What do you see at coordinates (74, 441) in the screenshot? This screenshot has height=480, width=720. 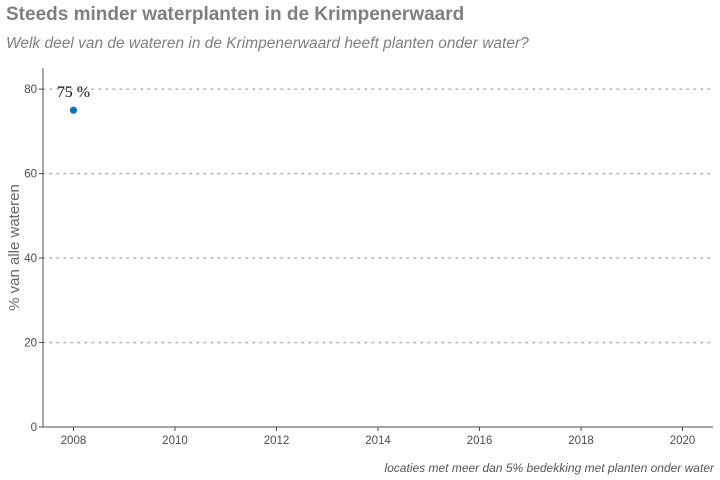 I see `x-tick-label: 2008` at bounding box center [74, 441].